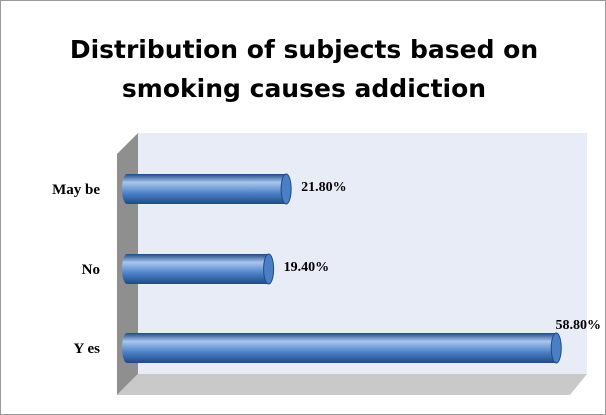 This screenshot has width=606, height=415. Describe the element at coordinates (352, 384) in the screenshot. I see `plot-floor` at that location.